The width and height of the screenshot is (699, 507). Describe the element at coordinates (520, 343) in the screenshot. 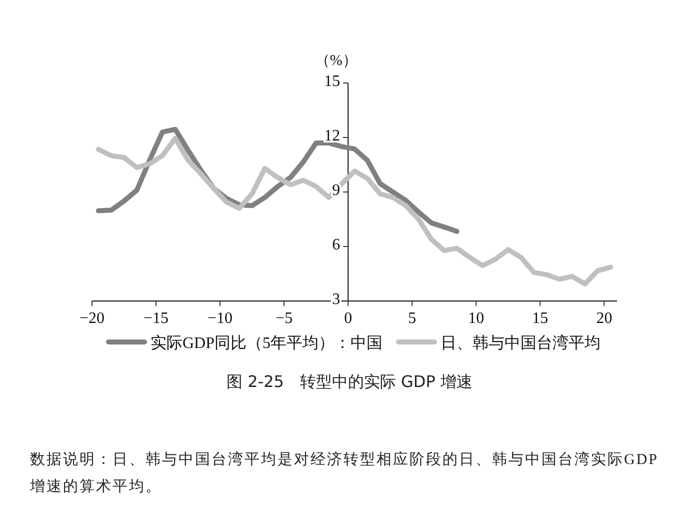

I see `legend-label: 日、韩与中国台湾平均` at that location.